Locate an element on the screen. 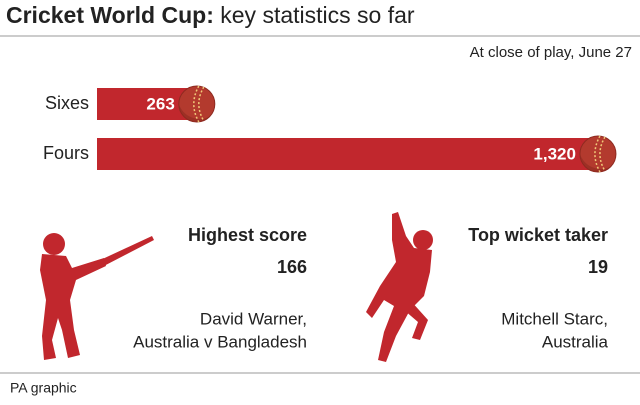 The height and width of the screenshot is (405, 640). stat-label: Highest score is located at coordinates (247, 235).